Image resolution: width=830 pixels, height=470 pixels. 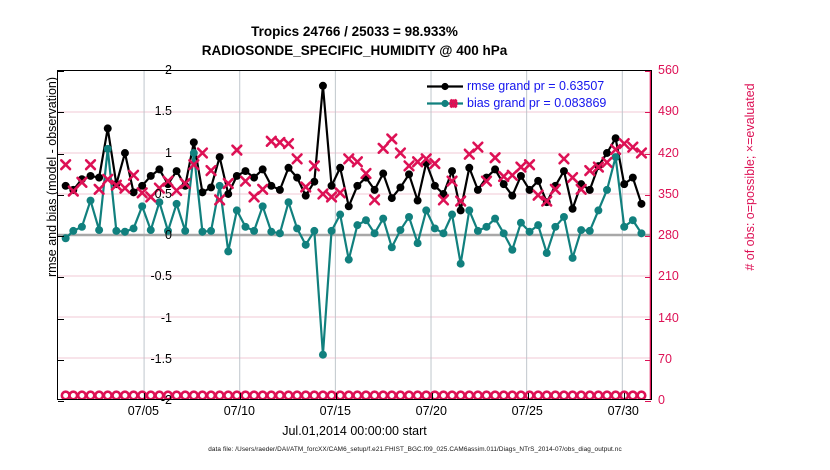 I want to click on y-tick-label-left: 0.5, so click(x=163, y=193).